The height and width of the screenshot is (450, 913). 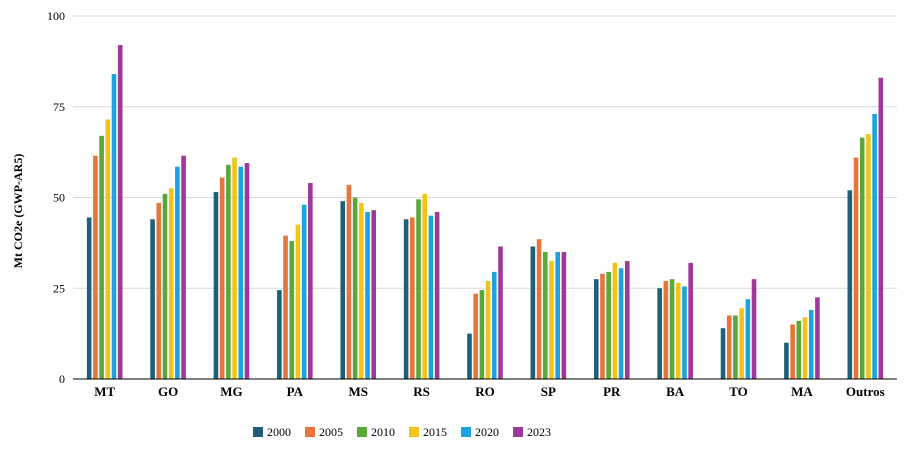 What do you see at coordinates (485, 391) in the screenshot?
I see `x-tick-label: RO` at bounding box center [485, 391].